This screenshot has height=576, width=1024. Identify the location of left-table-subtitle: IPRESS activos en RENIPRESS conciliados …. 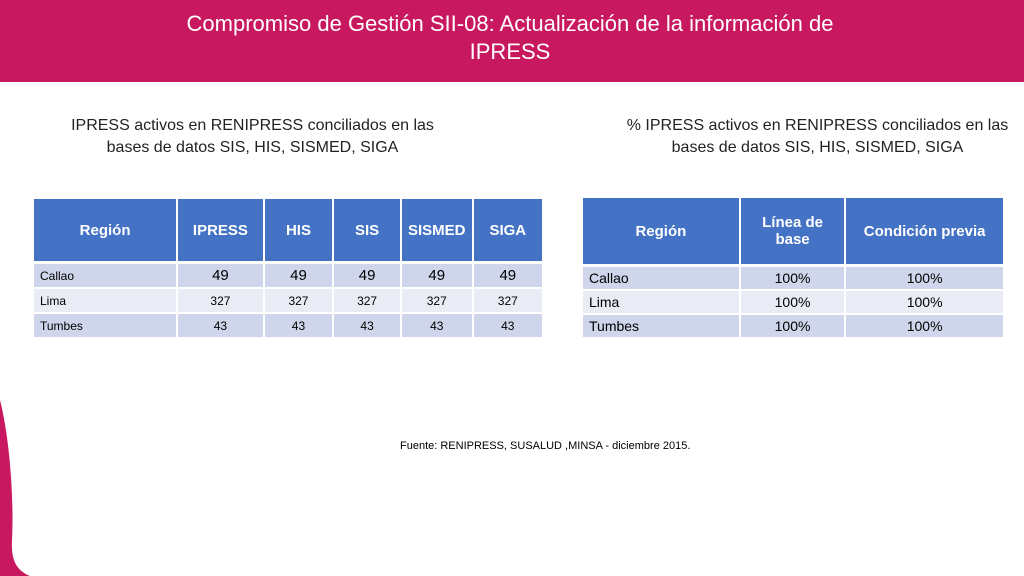
(252, 136).